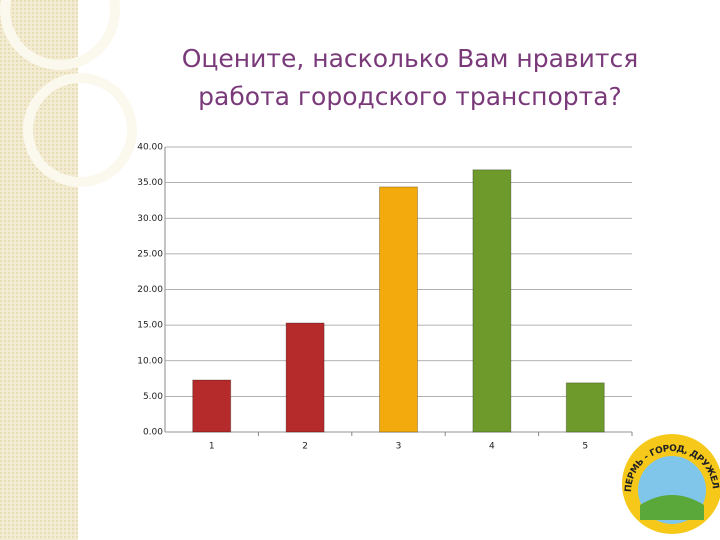  I want to click on x-tick-label: 3, so click(399, 447).